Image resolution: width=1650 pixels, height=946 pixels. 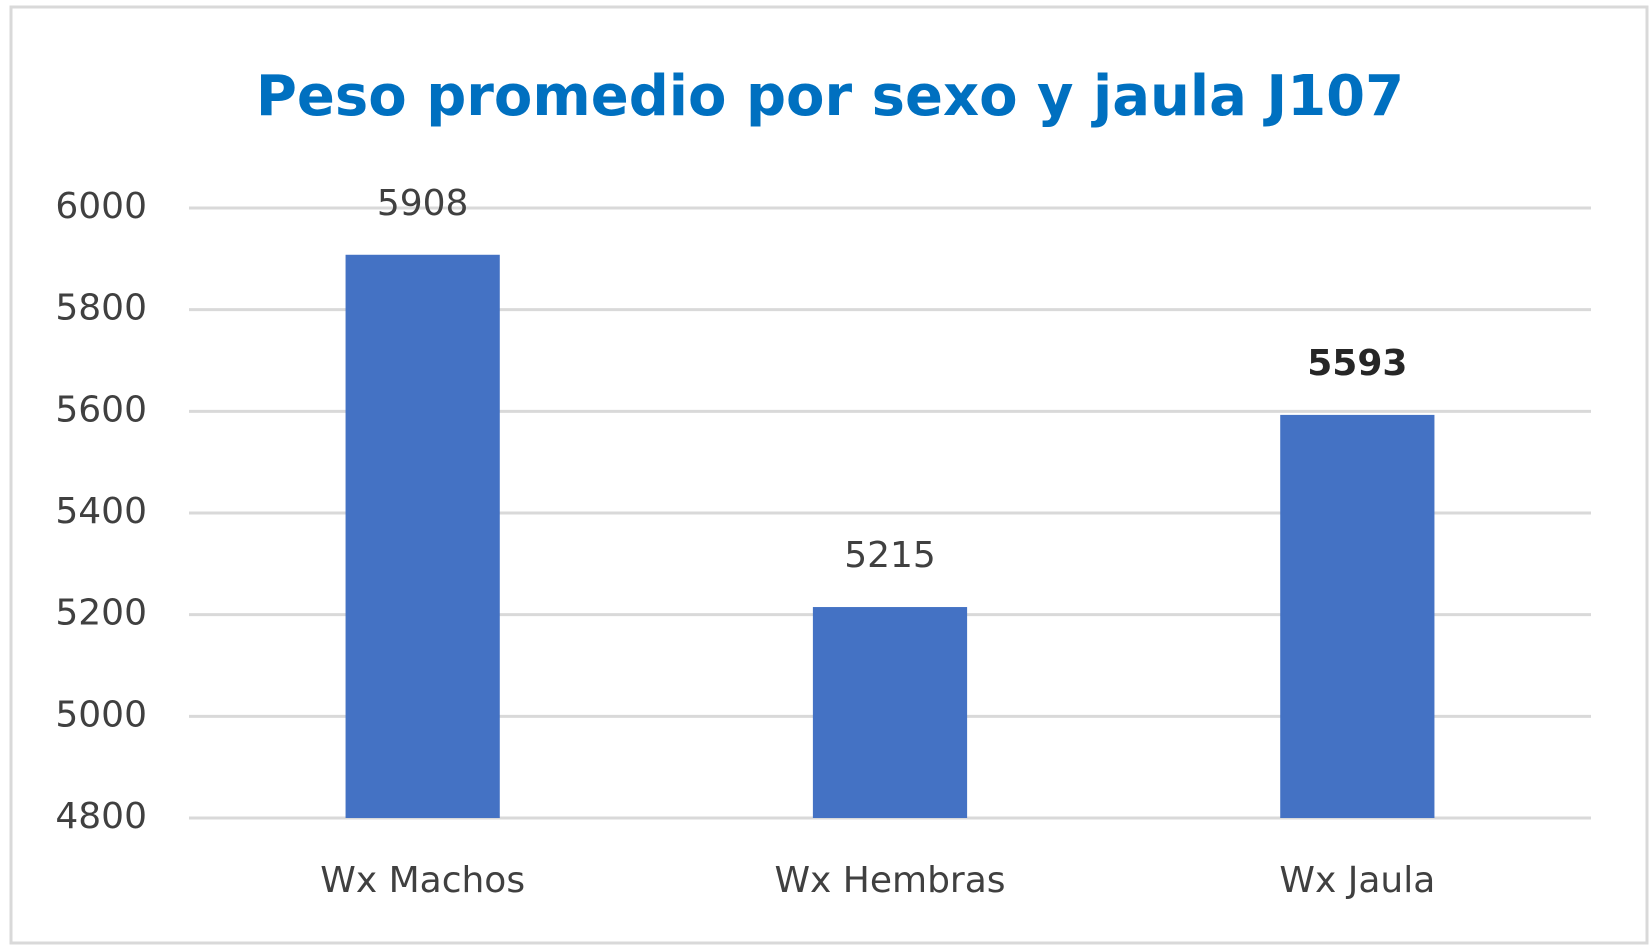 I want to click on x-tick-label: Wx Machos, so click(x=422, y=880).